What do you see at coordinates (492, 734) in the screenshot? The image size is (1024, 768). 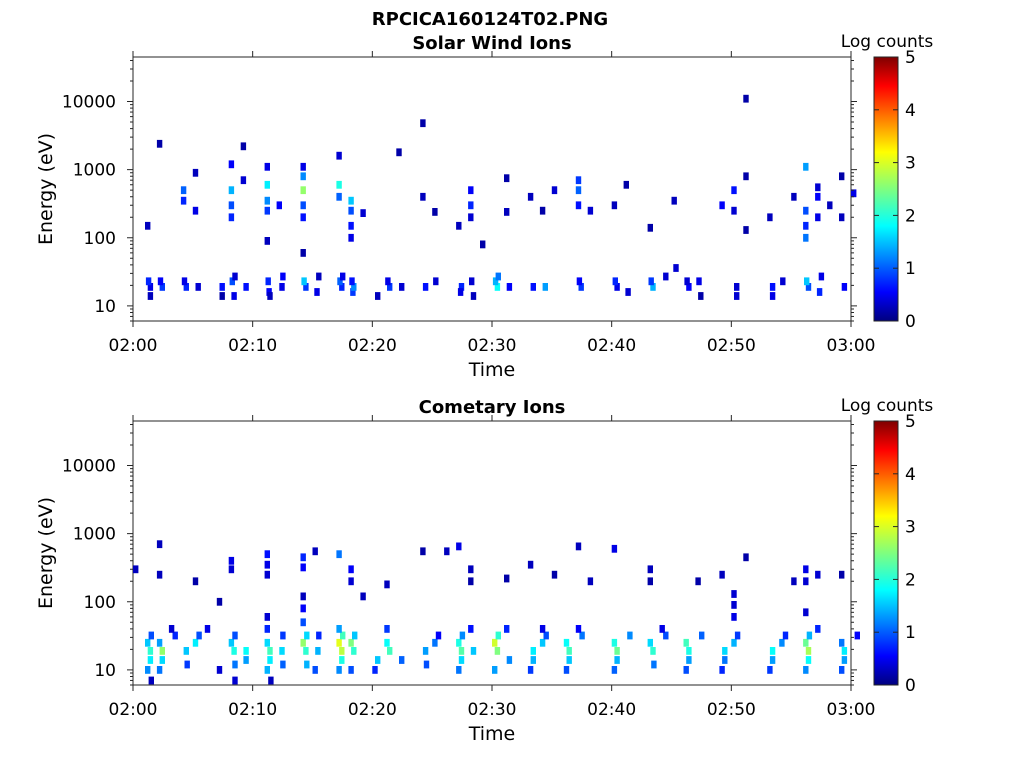 I see `cometary-x-axis-label: Time` at bounding box center [492, 734].